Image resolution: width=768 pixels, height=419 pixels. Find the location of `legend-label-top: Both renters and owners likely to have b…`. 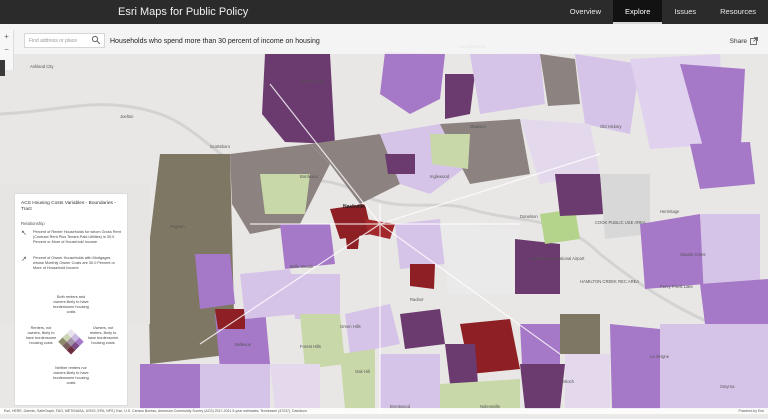

legend-label-top: Both renters and owners likely to have b… is located at coordinates (71, 304).